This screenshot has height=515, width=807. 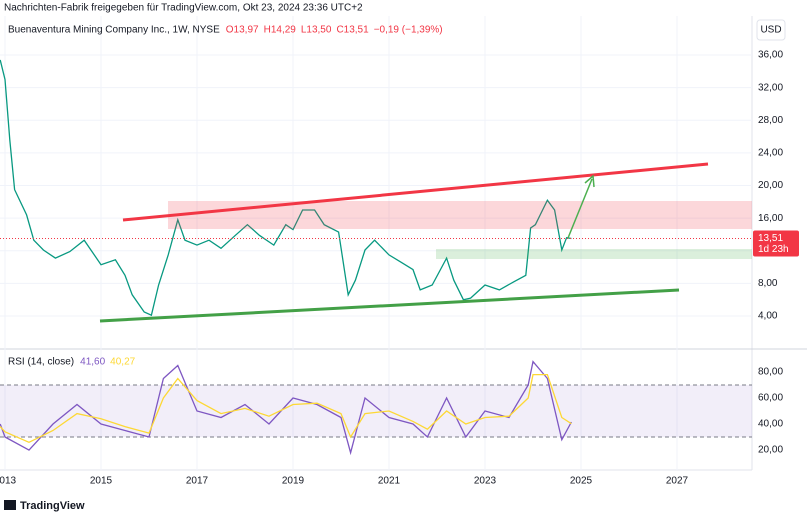 I want to click on footer-logo: TradingView, so click(x=44, y=506).